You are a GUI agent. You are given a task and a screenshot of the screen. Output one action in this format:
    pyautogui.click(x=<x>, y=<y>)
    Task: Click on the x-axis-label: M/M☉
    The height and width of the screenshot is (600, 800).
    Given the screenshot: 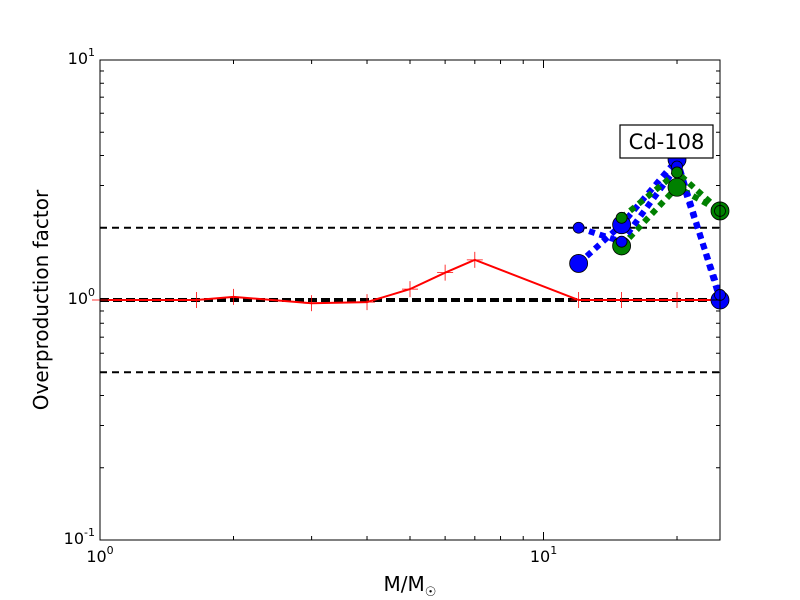 What is the action you would take?
    pyautogui.click(x=410, y=586)
    